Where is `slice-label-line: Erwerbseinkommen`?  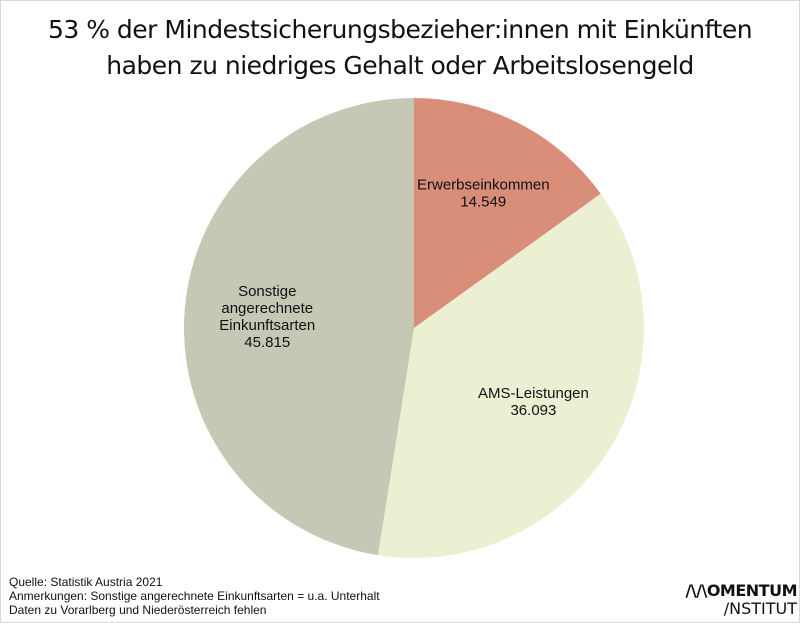 slice-label-line: Erwerbseinkommen is located at coordinates (483, 184).